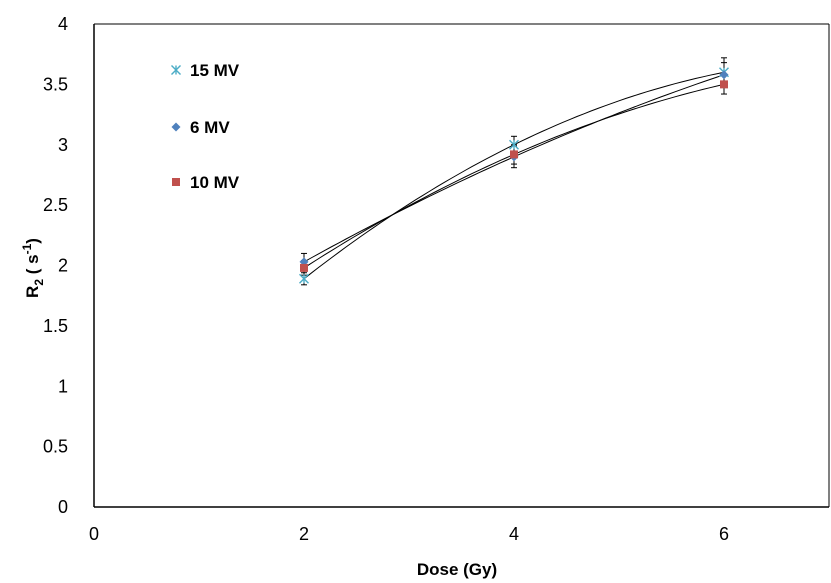  I want to click on y-axis-title-main: R, so click(32, 292).